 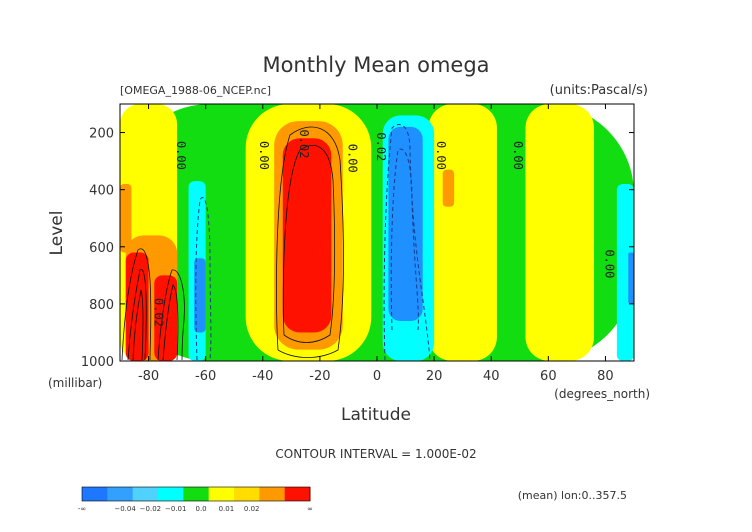 I want to click on file-label: [OMEGA_1988-06_NCEP.nc], so click(x=195, y=90).